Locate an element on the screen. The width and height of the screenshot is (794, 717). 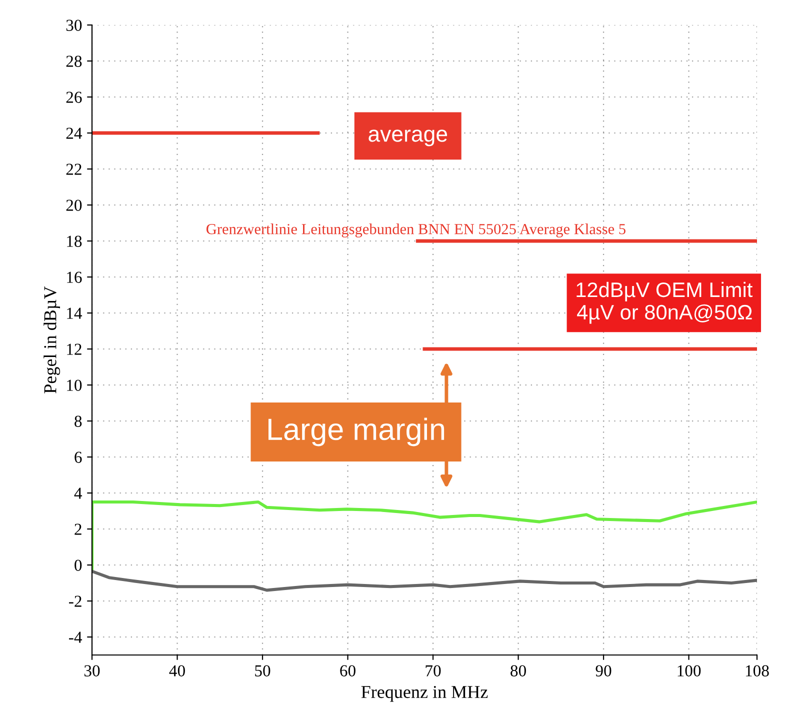
y-tick-label: 14 is located at coordinates (74, 313).